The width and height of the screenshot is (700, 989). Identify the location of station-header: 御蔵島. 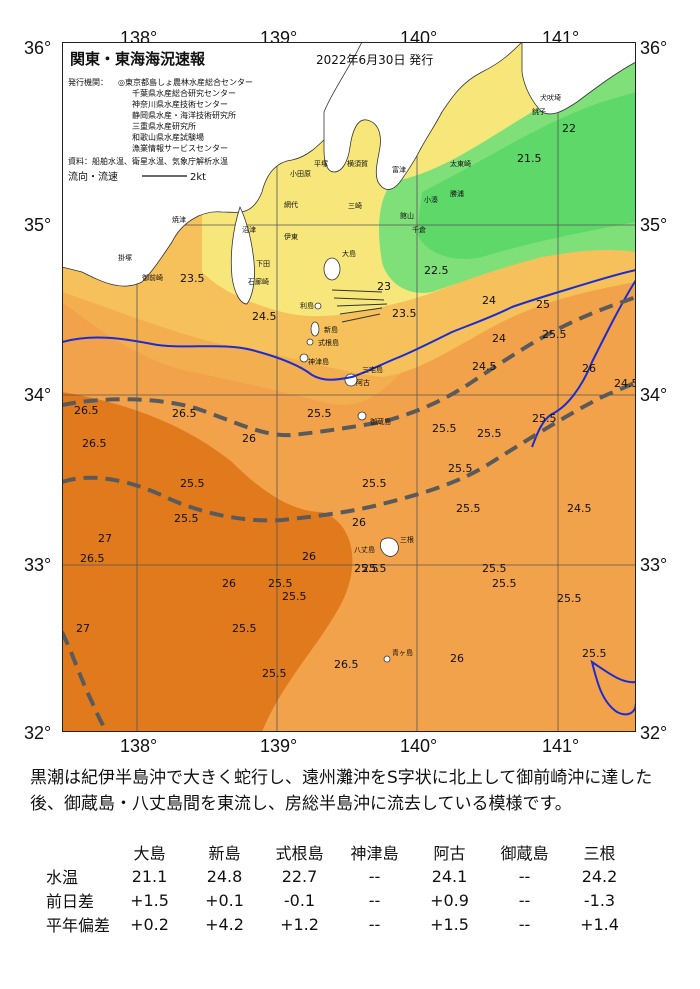
(524, 853).